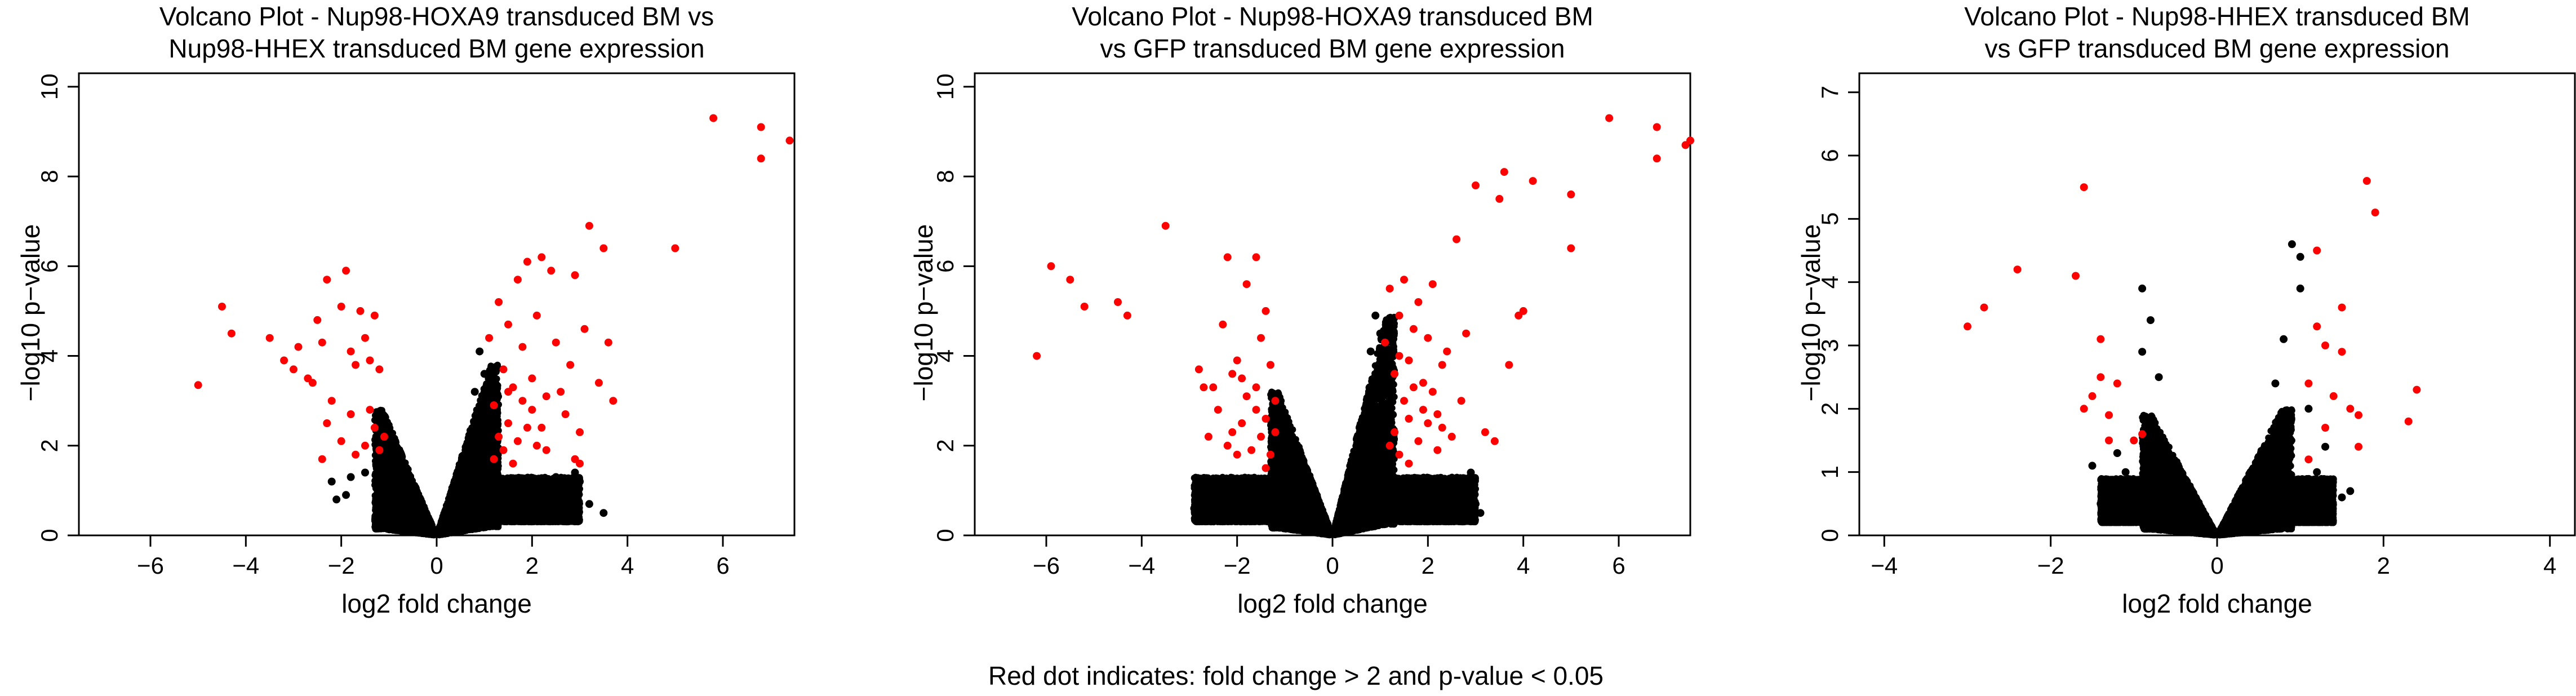  What do you see at coordinates (627, 565) in the screenshot?
I see `x-tick-label: 4` at bounding box center [627, 565].